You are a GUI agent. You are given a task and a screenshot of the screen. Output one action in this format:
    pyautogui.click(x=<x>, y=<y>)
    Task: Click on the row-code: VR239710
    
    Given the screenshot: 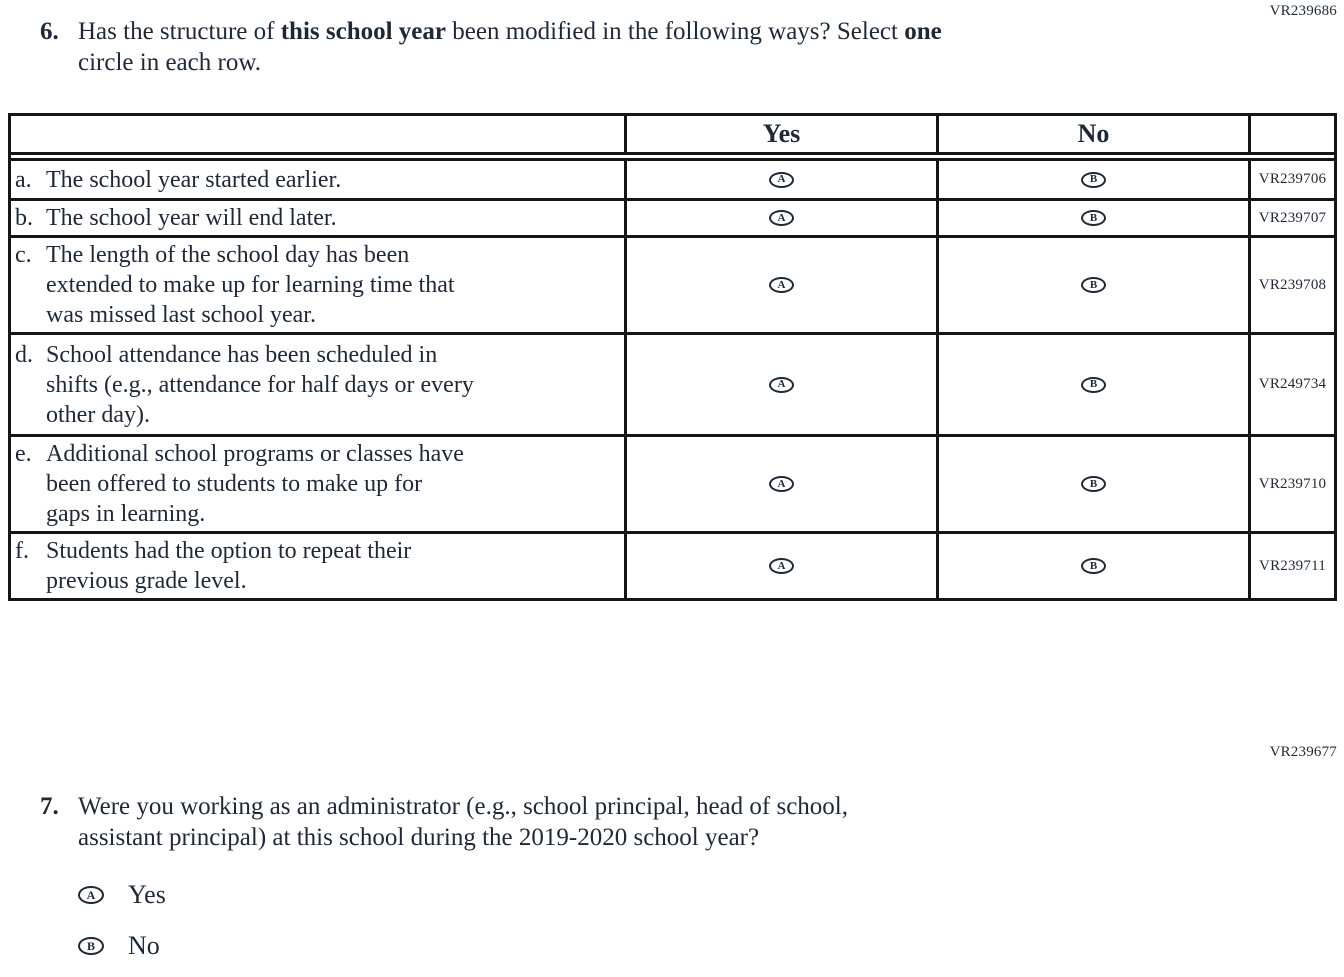 What is the action you would take?
    pyautogui.click(x=1291, y=484)
    